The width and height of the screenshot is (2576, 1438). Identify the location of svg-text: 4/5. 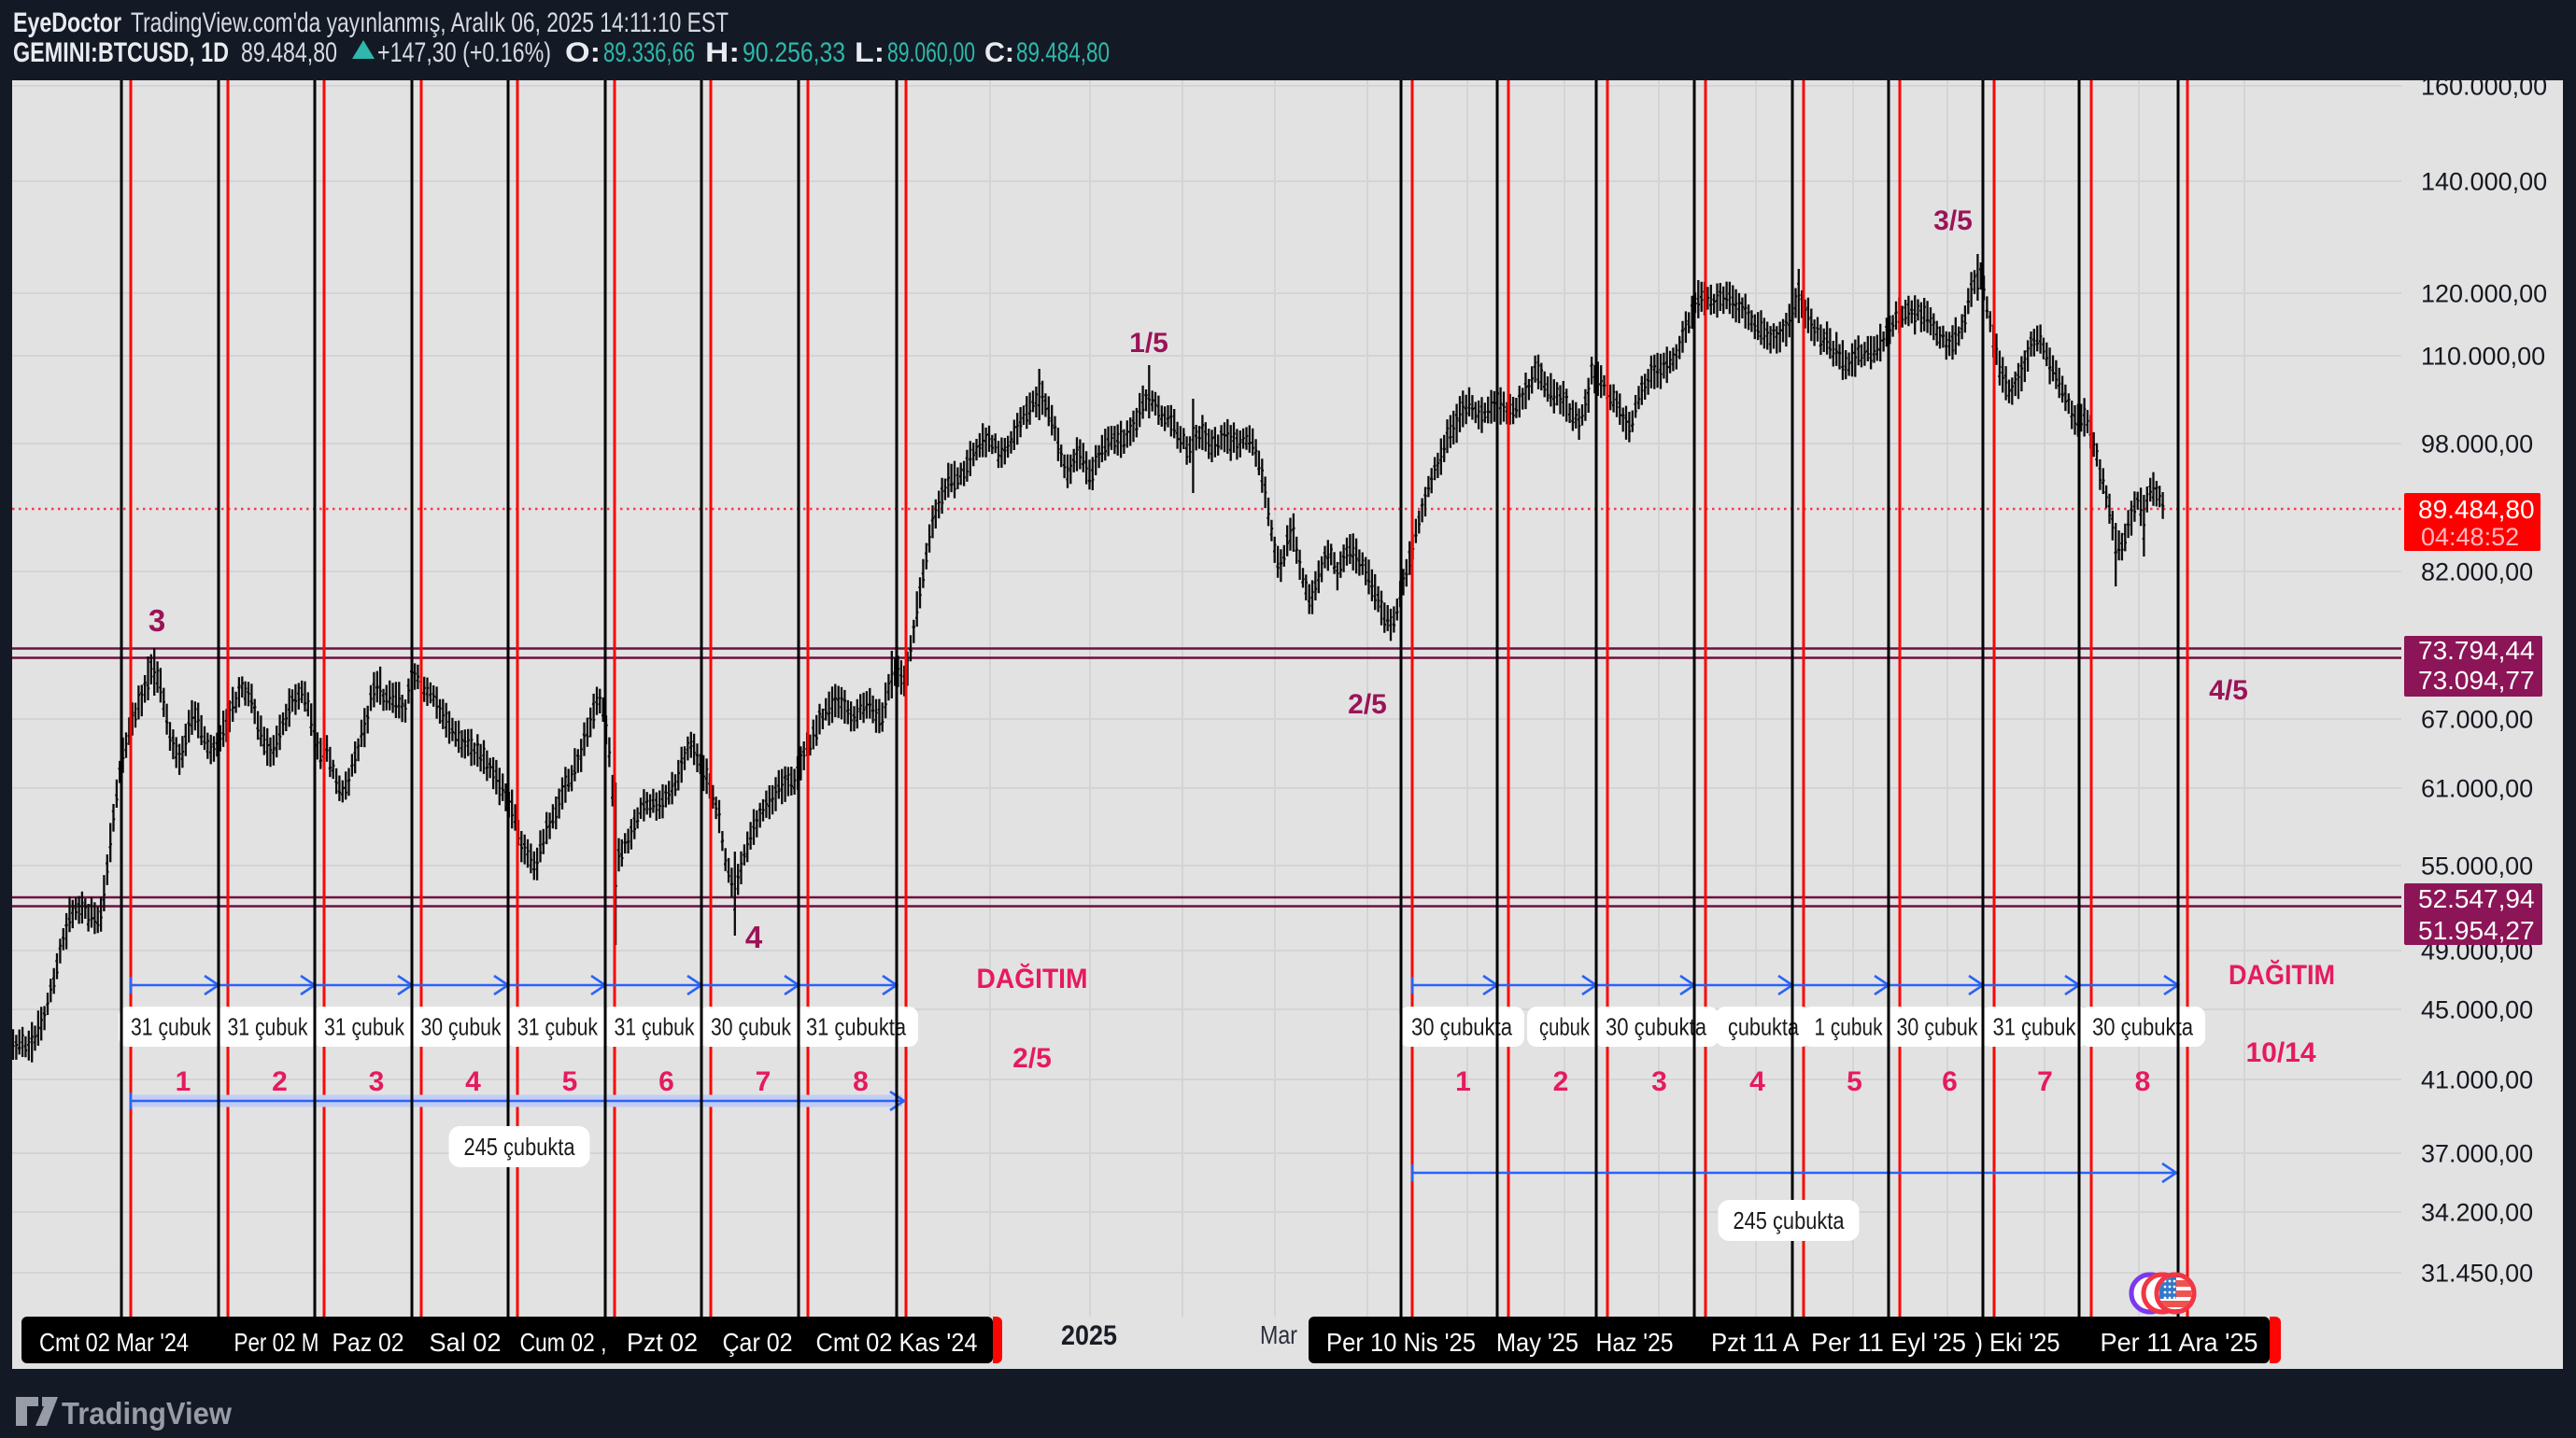
(2228, 690).